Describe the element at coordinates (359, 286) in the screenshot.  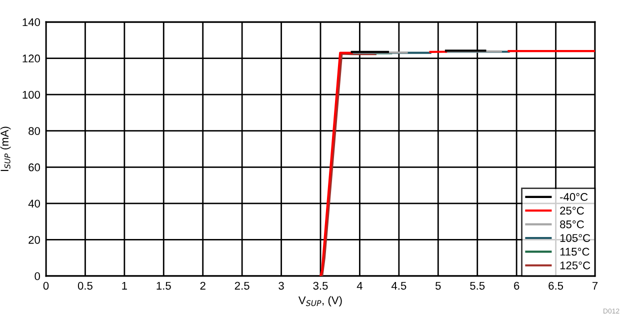
I see `x-tick-label: 4` at that location.